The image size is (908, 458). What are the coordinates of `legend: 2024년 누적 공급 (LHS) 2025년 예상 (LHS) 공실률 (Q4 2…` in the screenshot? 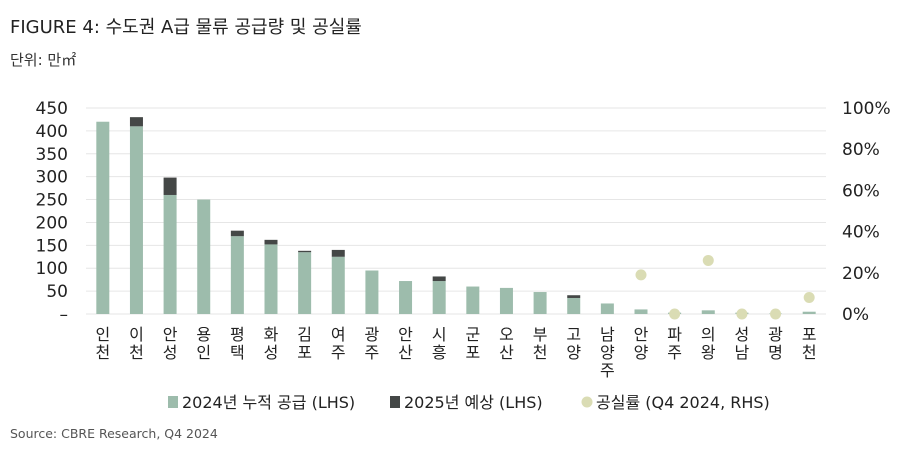 It's located at (469, 402).